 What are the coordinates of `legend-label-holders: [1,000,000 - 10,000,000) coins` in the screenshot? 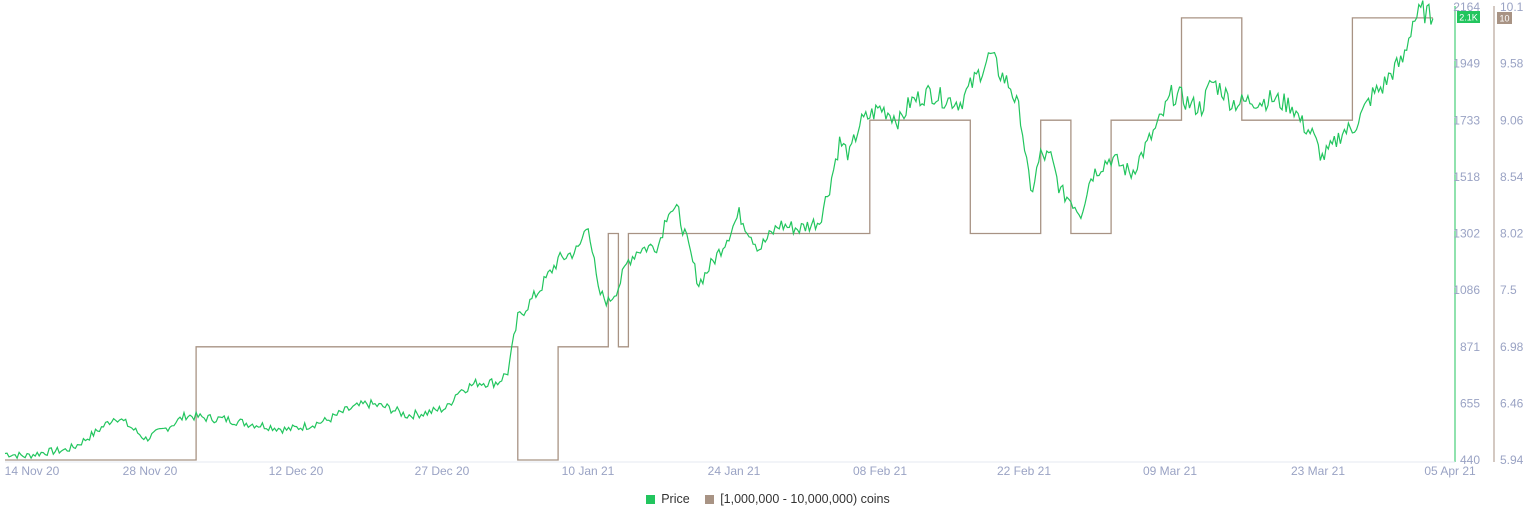 It's located at (805, 499).